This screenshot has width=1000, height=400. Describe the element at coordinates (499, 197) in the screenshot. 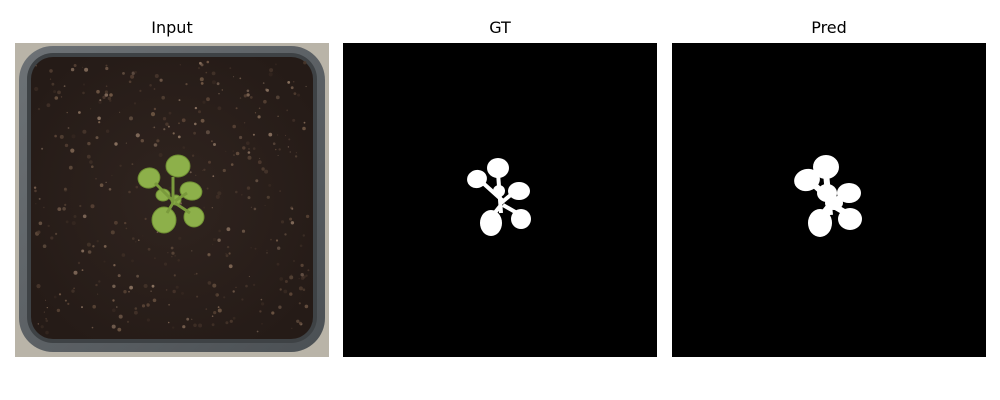

I see `gt-mask-plant` at that location.